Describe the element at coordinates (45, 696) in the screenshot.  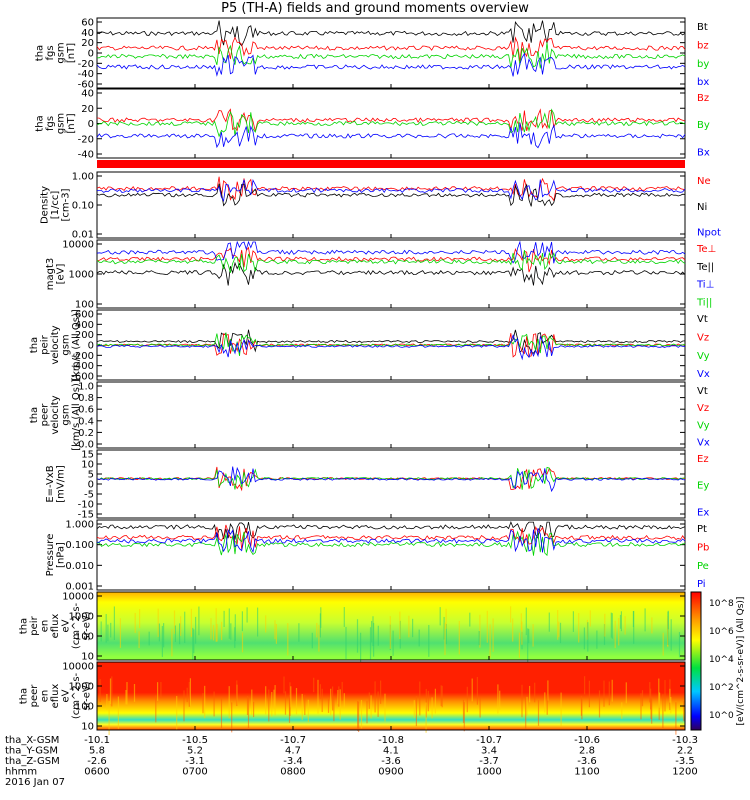
I see `y-axis-label: en` at that location.